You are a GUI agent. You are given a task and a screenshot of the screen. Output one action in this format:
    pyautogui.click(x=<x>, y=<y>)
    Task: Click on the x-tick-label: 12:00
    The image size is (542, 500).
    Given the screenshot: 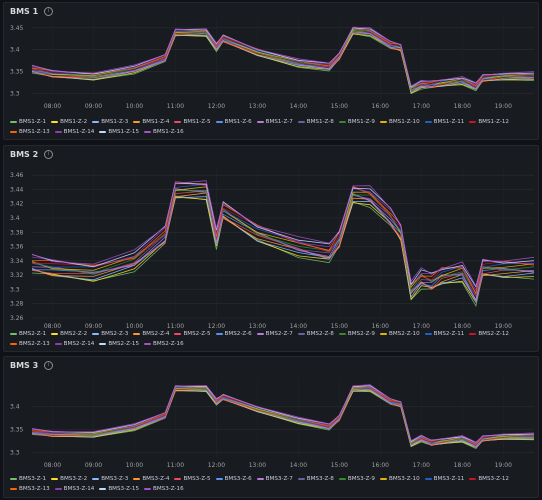 What is the action you would take?
    pyautogui.click(x=216, y=465)
    